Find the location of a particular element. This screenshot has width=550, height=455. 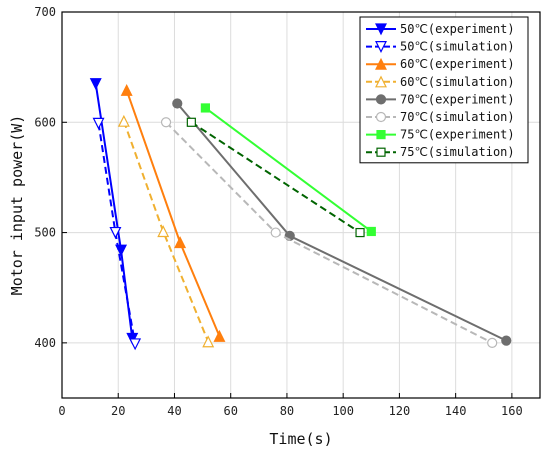

legend-item: 60℃(simulation) is located at coordinates (440, 82).